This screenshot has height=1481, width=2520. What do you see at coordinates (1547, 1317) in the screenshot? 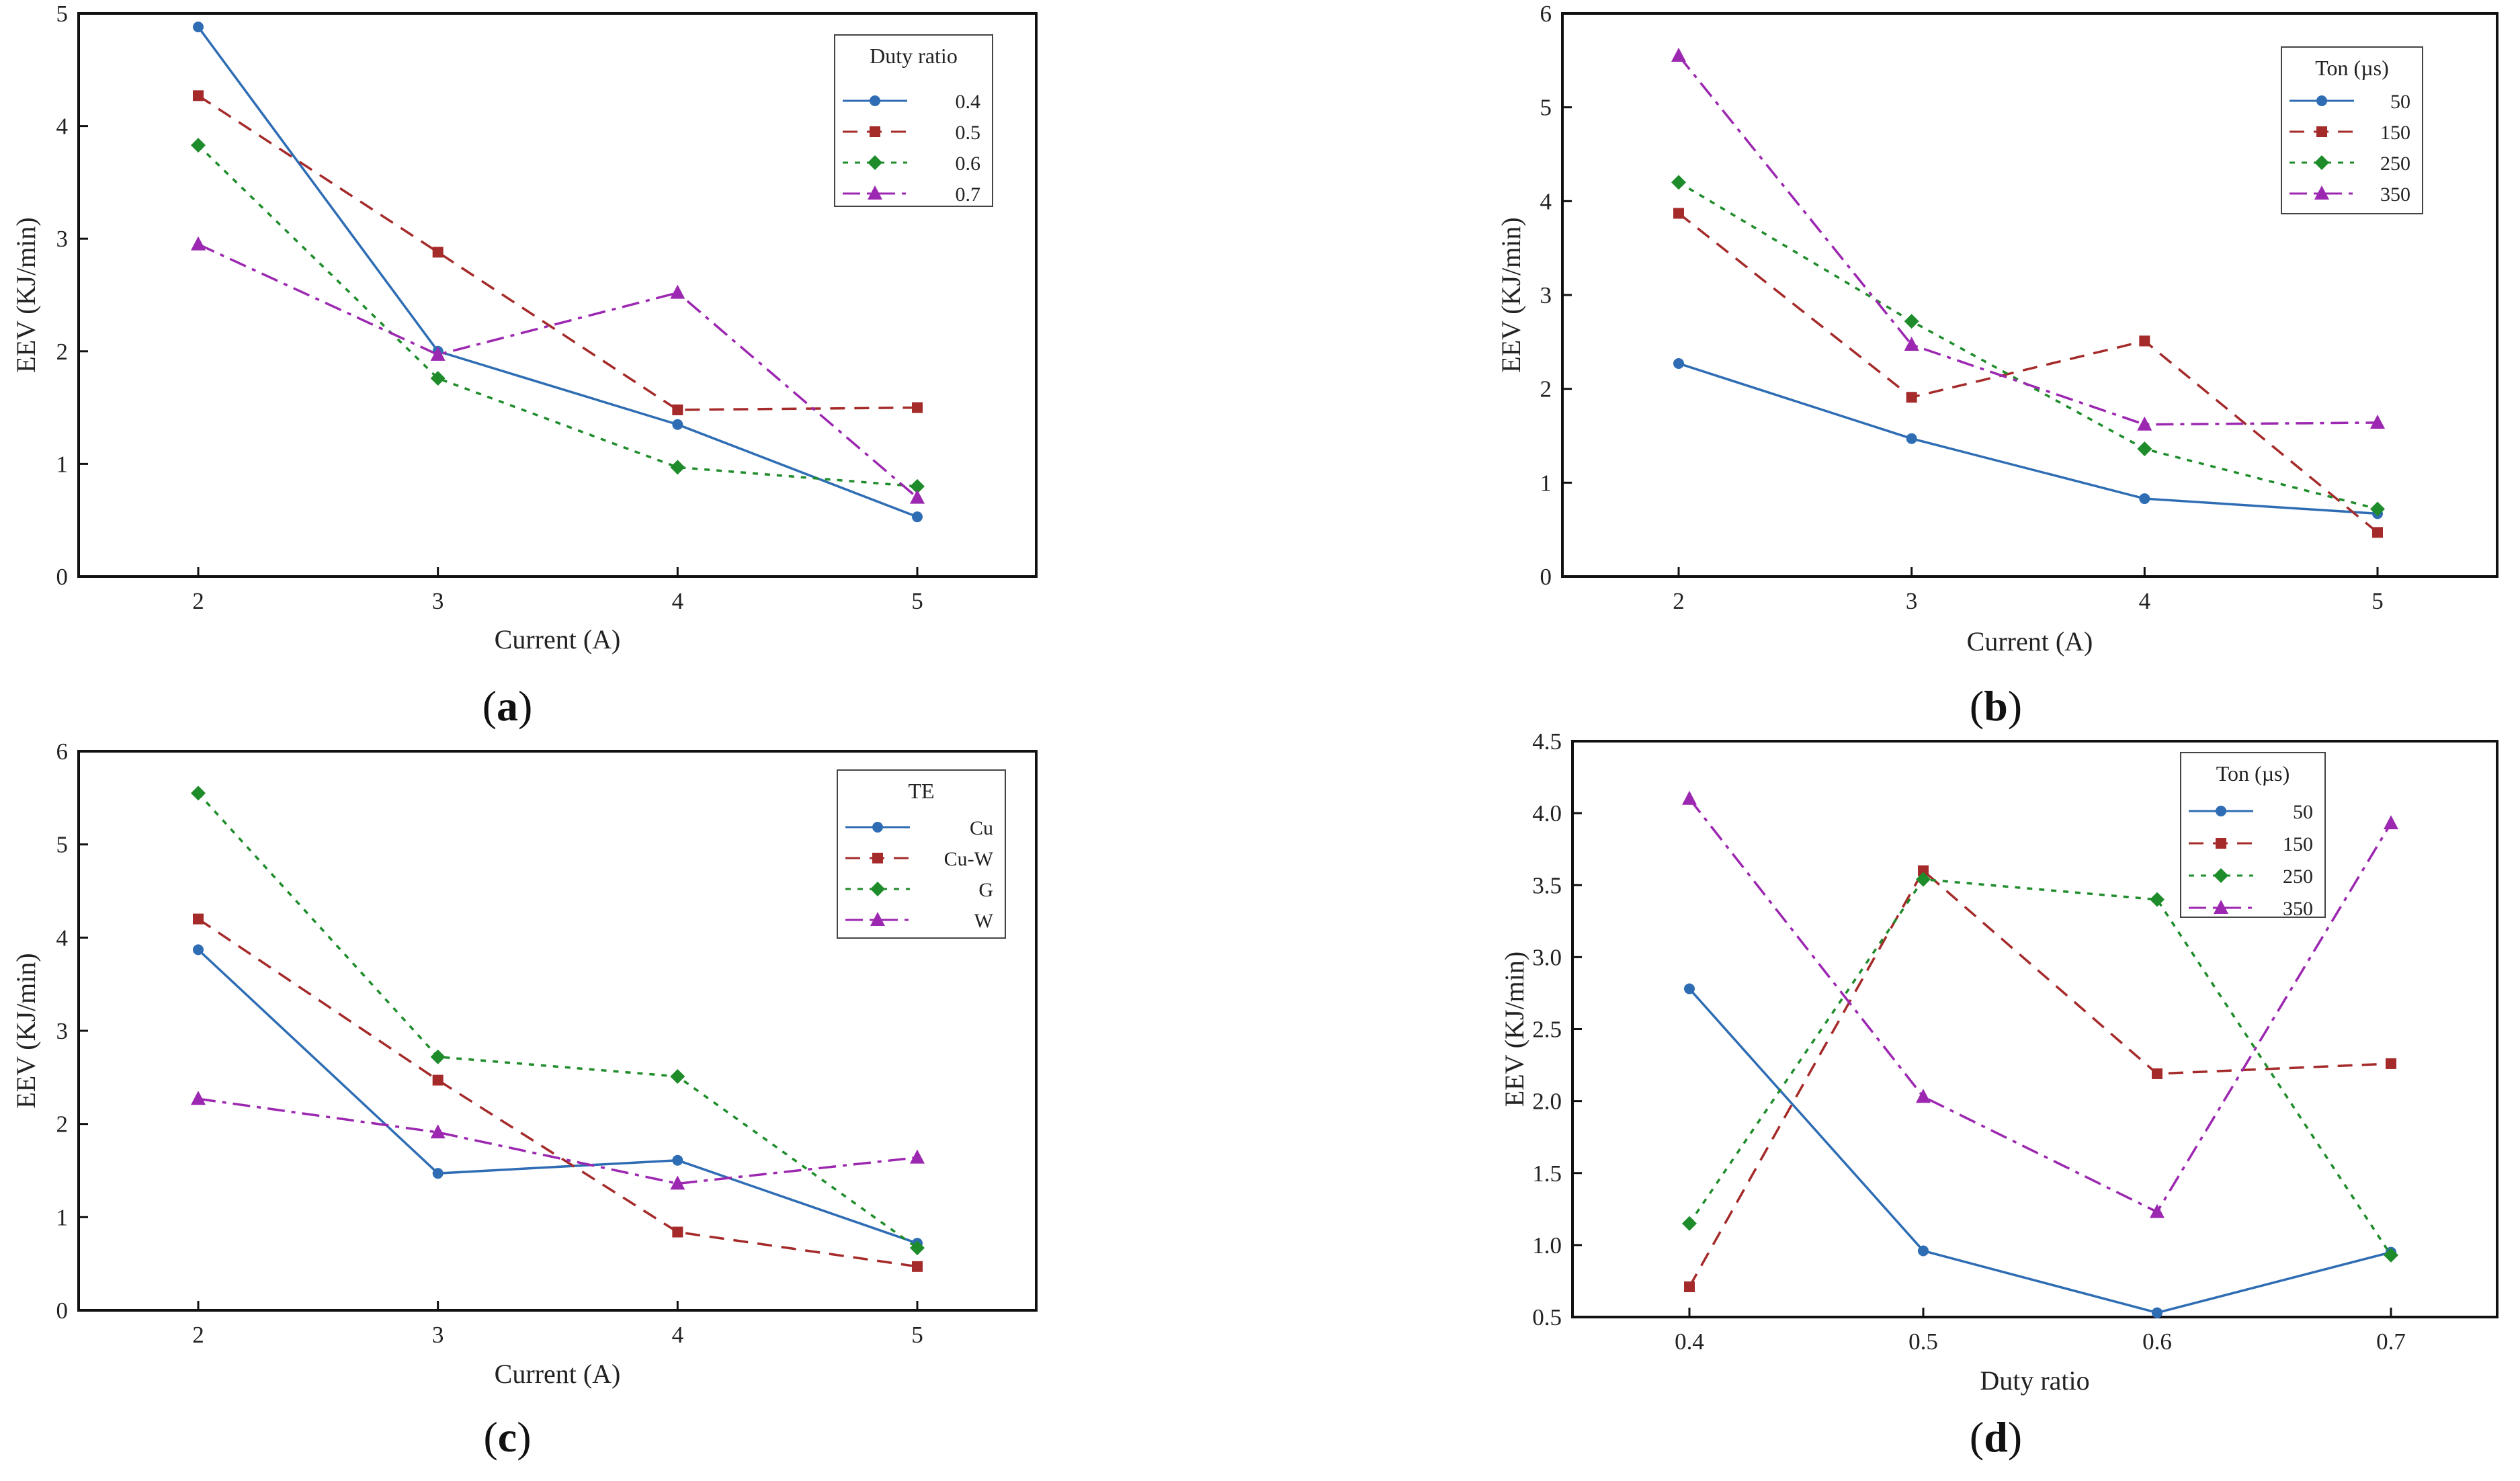
I see `y-tick-label: 0.5` at bounding box center [1547, 1317].